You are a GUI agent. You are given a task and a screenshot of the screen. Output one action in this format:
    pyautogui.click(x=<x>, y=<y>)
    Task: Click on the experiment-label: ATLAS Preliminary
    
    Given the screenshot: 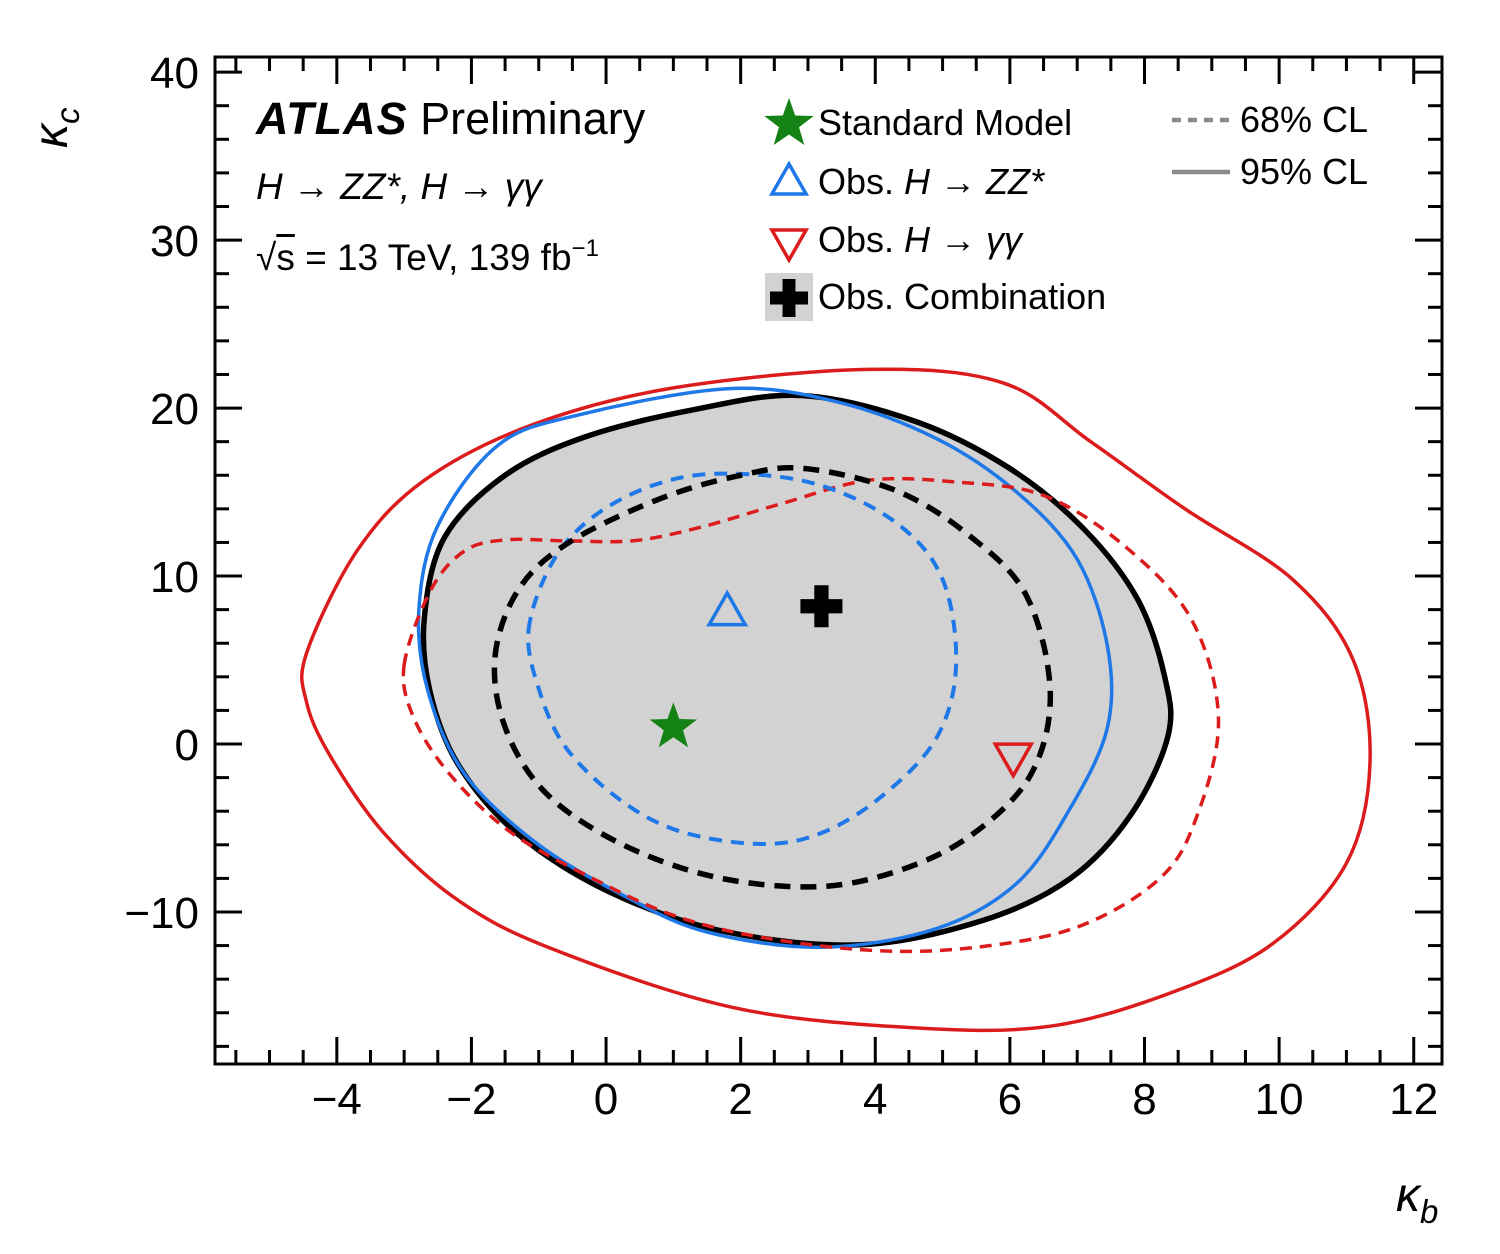 What is the action you would take?
    pyautogui.click(x=450, y=119)
    